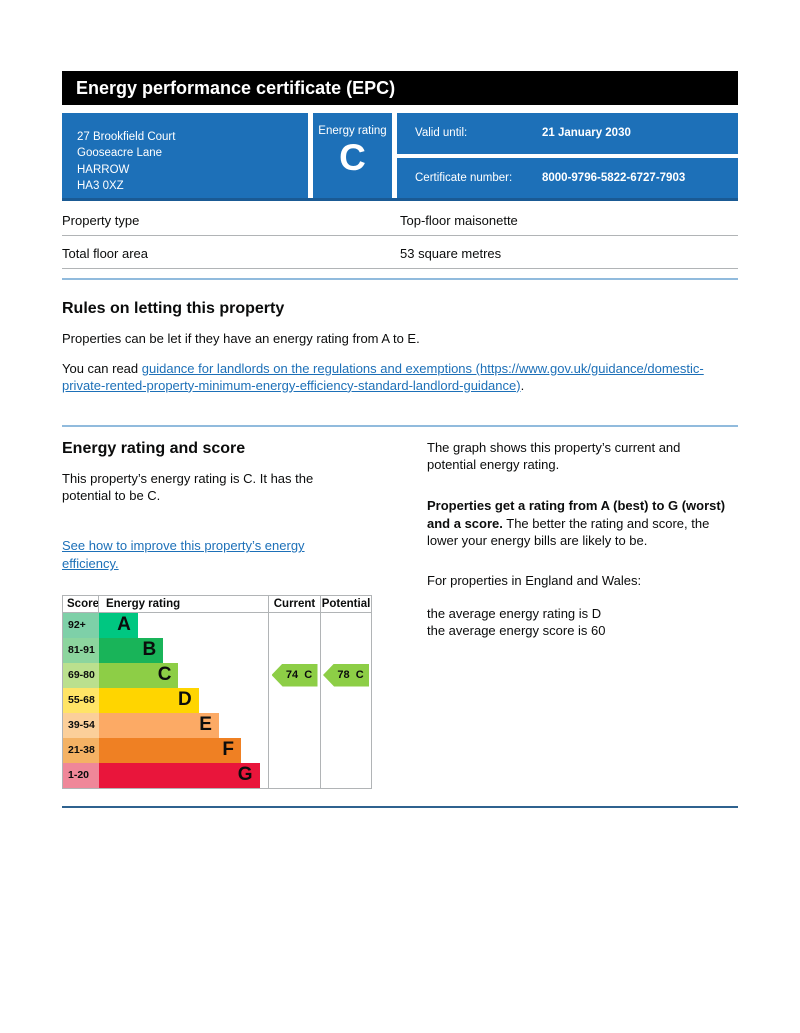  I want to click on potential-column-cell: 78 C, so click(346, 675).